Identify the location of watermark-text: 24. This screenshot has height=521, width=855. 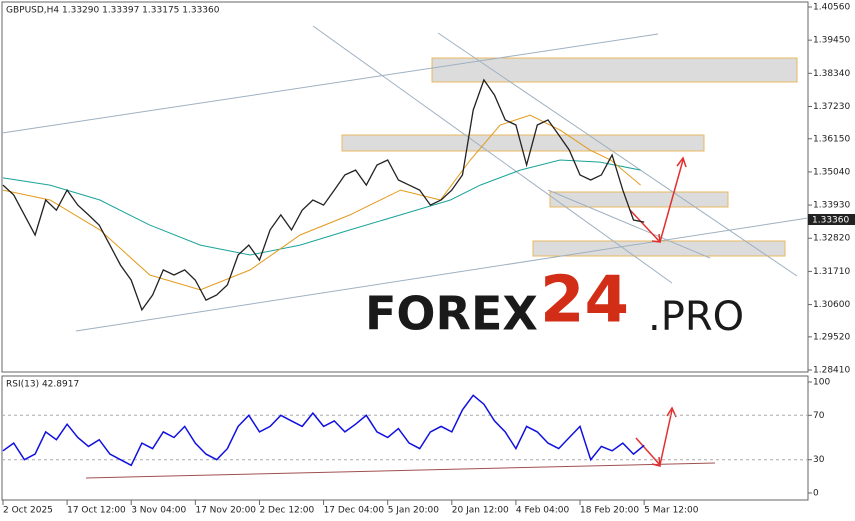
(584, 301).